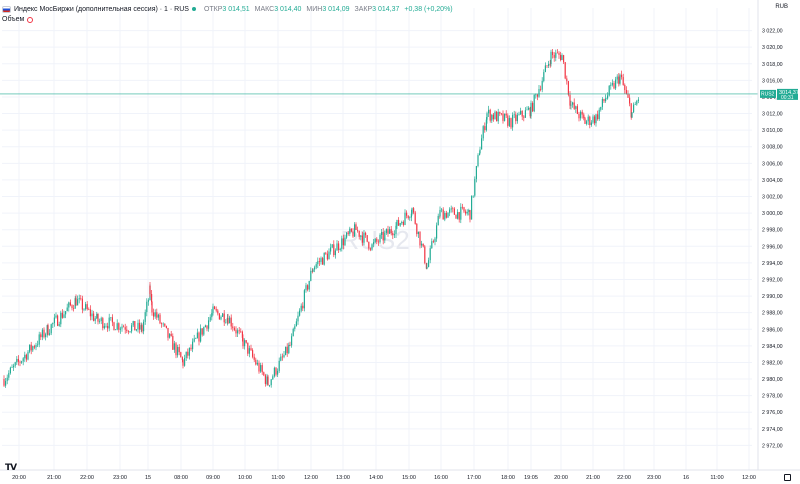 The image size is (800, 484). I want to click on x-tick-label: 21:00, so click(54, 478).